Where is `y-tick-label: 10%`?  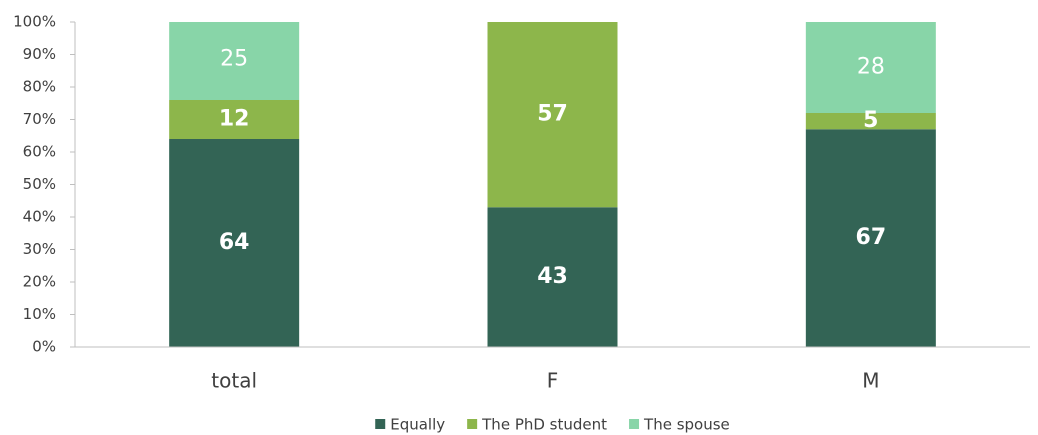 y-tick-label: 10% is located at coordinates (39, 314).